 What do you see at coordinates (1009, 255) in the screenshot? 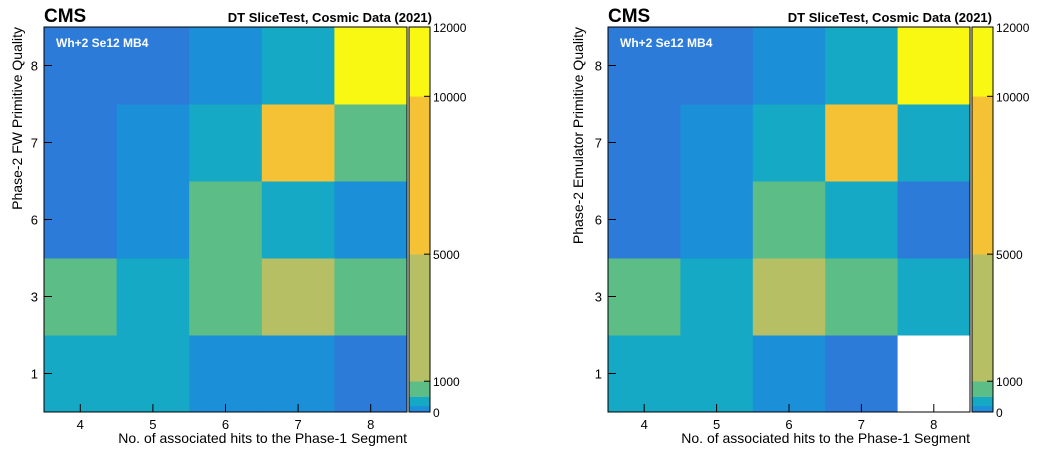
I see `colorbar-tick-label: 5000` at bounding box center [1009, 255].